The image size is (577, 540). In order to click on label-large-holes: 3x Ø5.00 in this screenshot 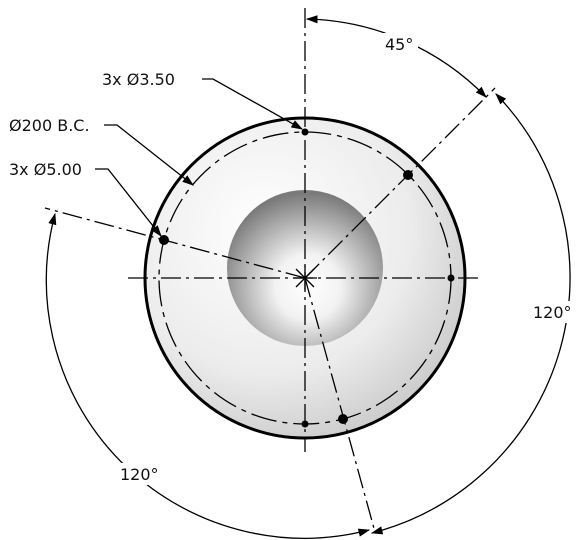, I will do `click(45, 169)`.